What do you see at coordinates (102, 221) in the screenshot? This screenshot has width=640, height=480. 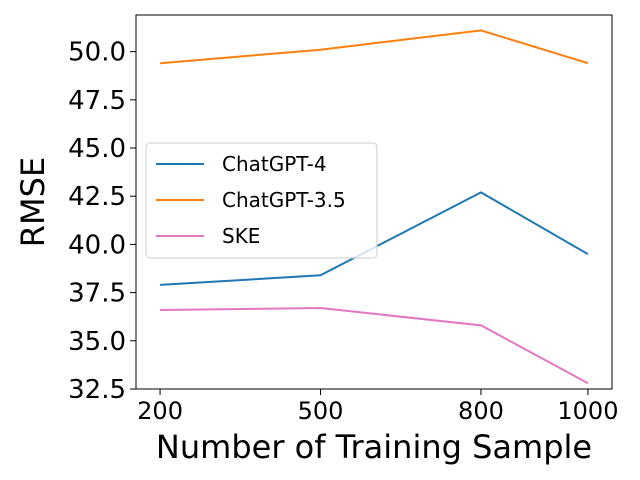 I see `y-axis-ticks: 32.5 35.0 37.5 40.0 42.5 45.0 47.5 50.0` at bounding box center [102, 221].